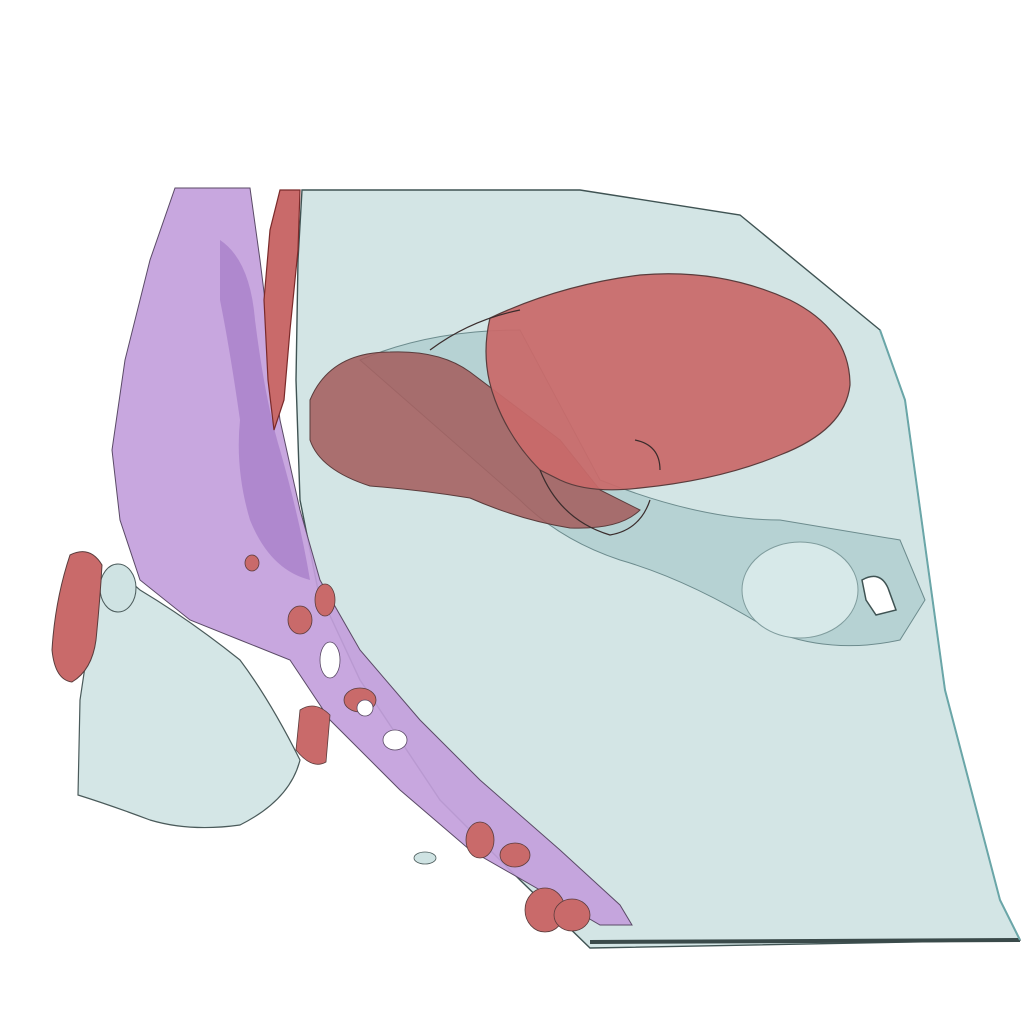 The width and height of the screenshot is (1024, 1024). What do you see at coordinates (800, 590) in the screenshot?
I see `vessel-lumen` at bounding box center [800, 590].